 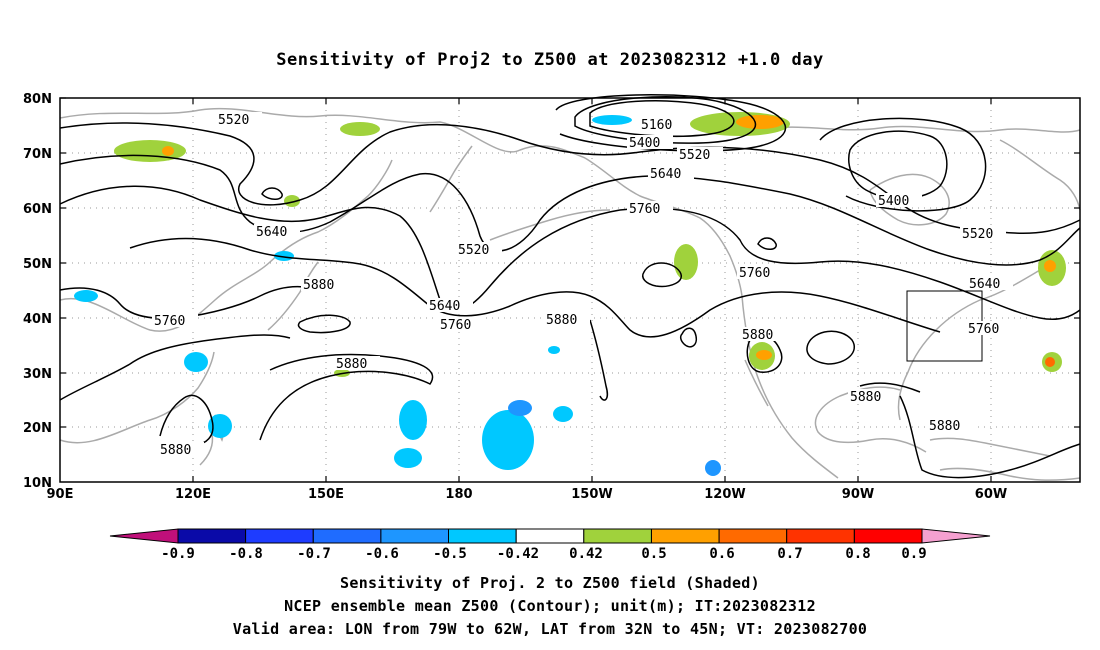 What do you see at coordinates (37, 374) in the screenshot?
I see `lat-label: 30N` at bounding box center [37, 374].